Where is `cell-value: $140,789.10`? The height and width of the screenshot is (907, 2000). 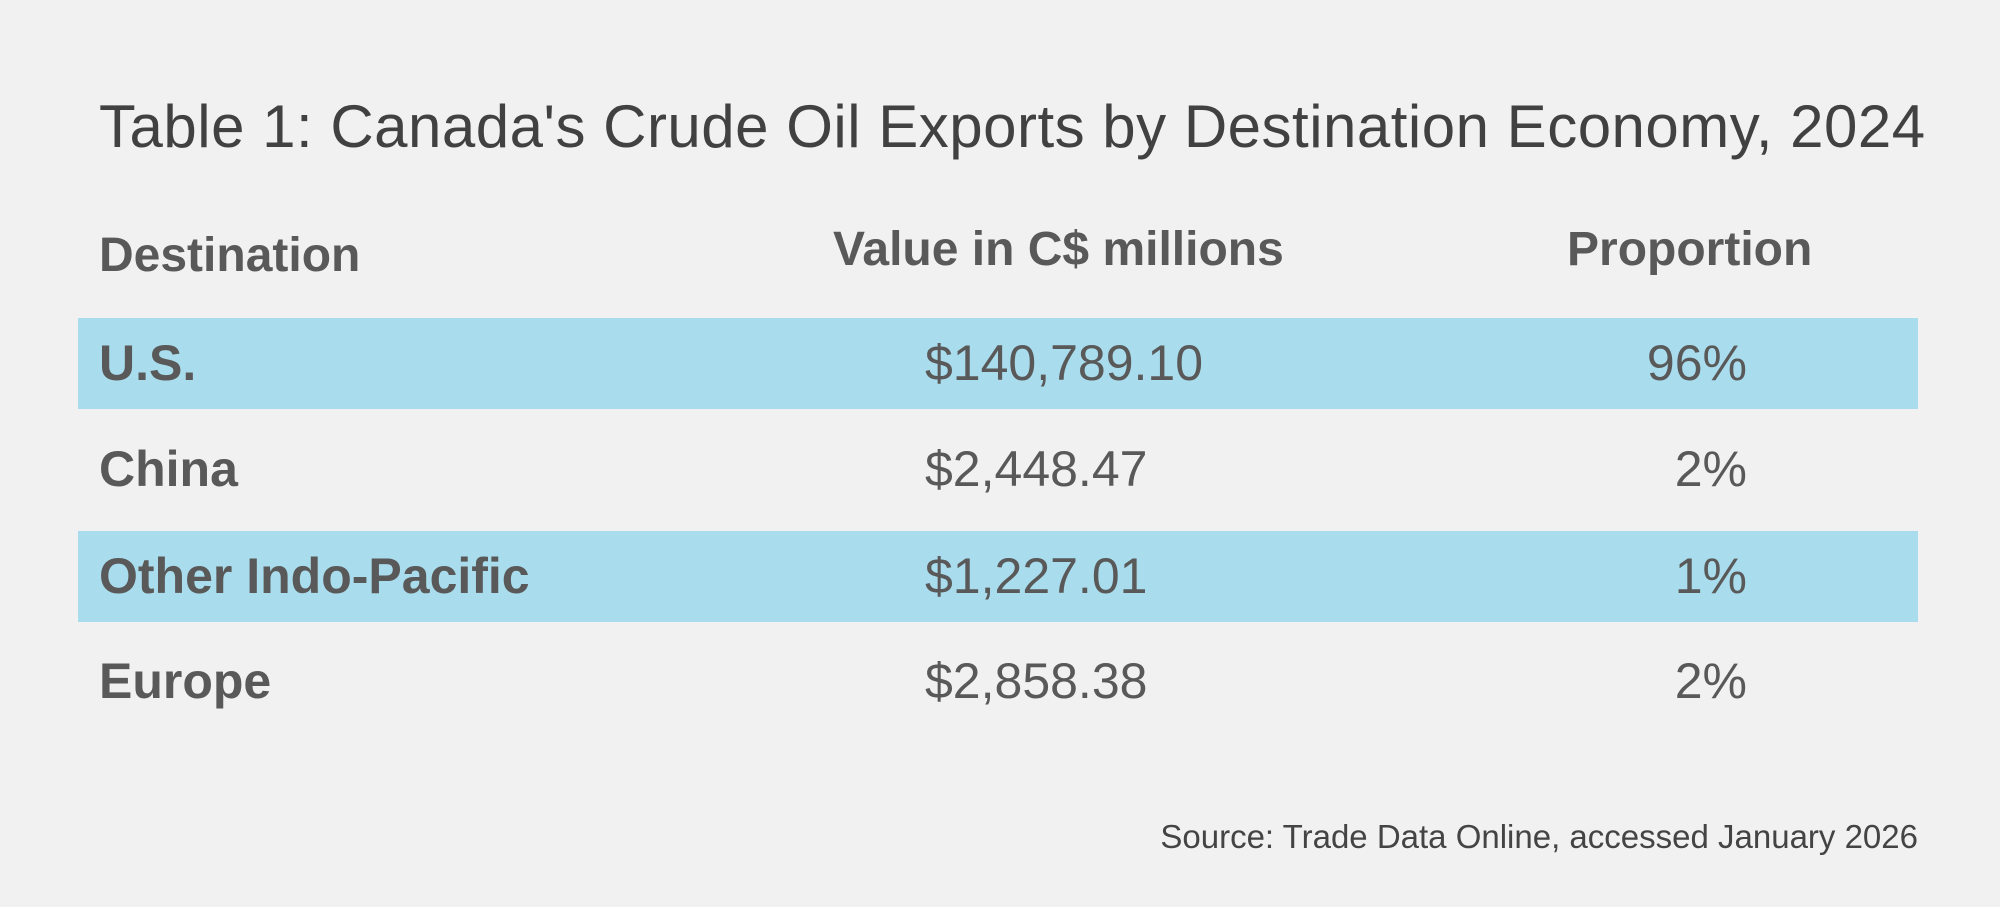 cell-value: $140,789.10 is located at coordinates (1064, 363).